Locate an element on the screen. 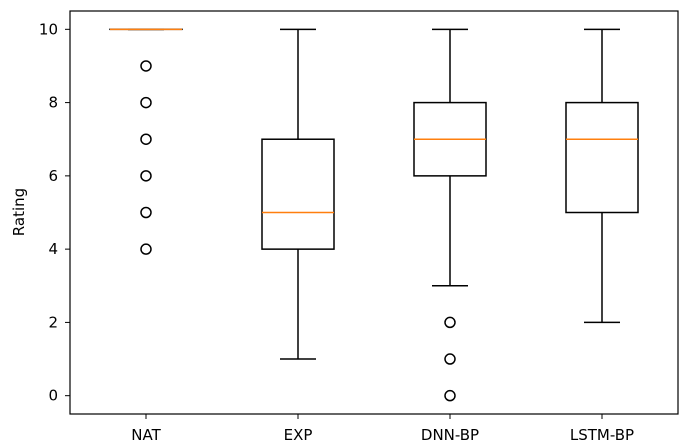  box-nat is located at coordinates (146, 141).